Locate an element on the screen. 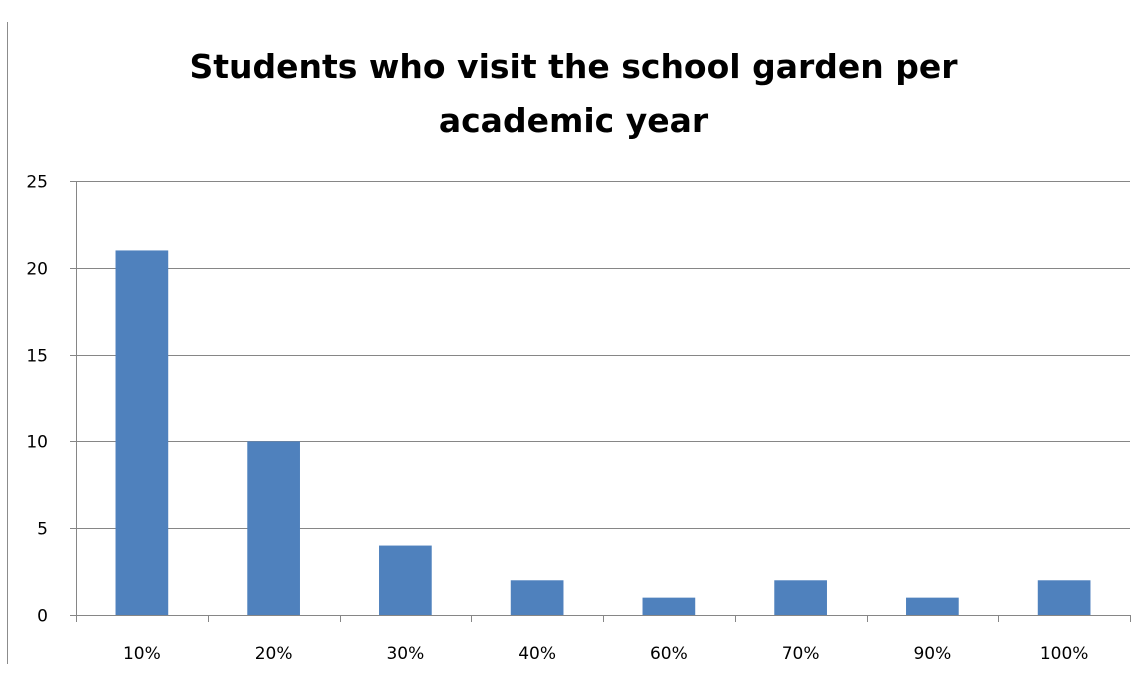 The width and height of the screenshot is (1147, 677). x-tick-label: 40% is located at coordinates (537, 654).